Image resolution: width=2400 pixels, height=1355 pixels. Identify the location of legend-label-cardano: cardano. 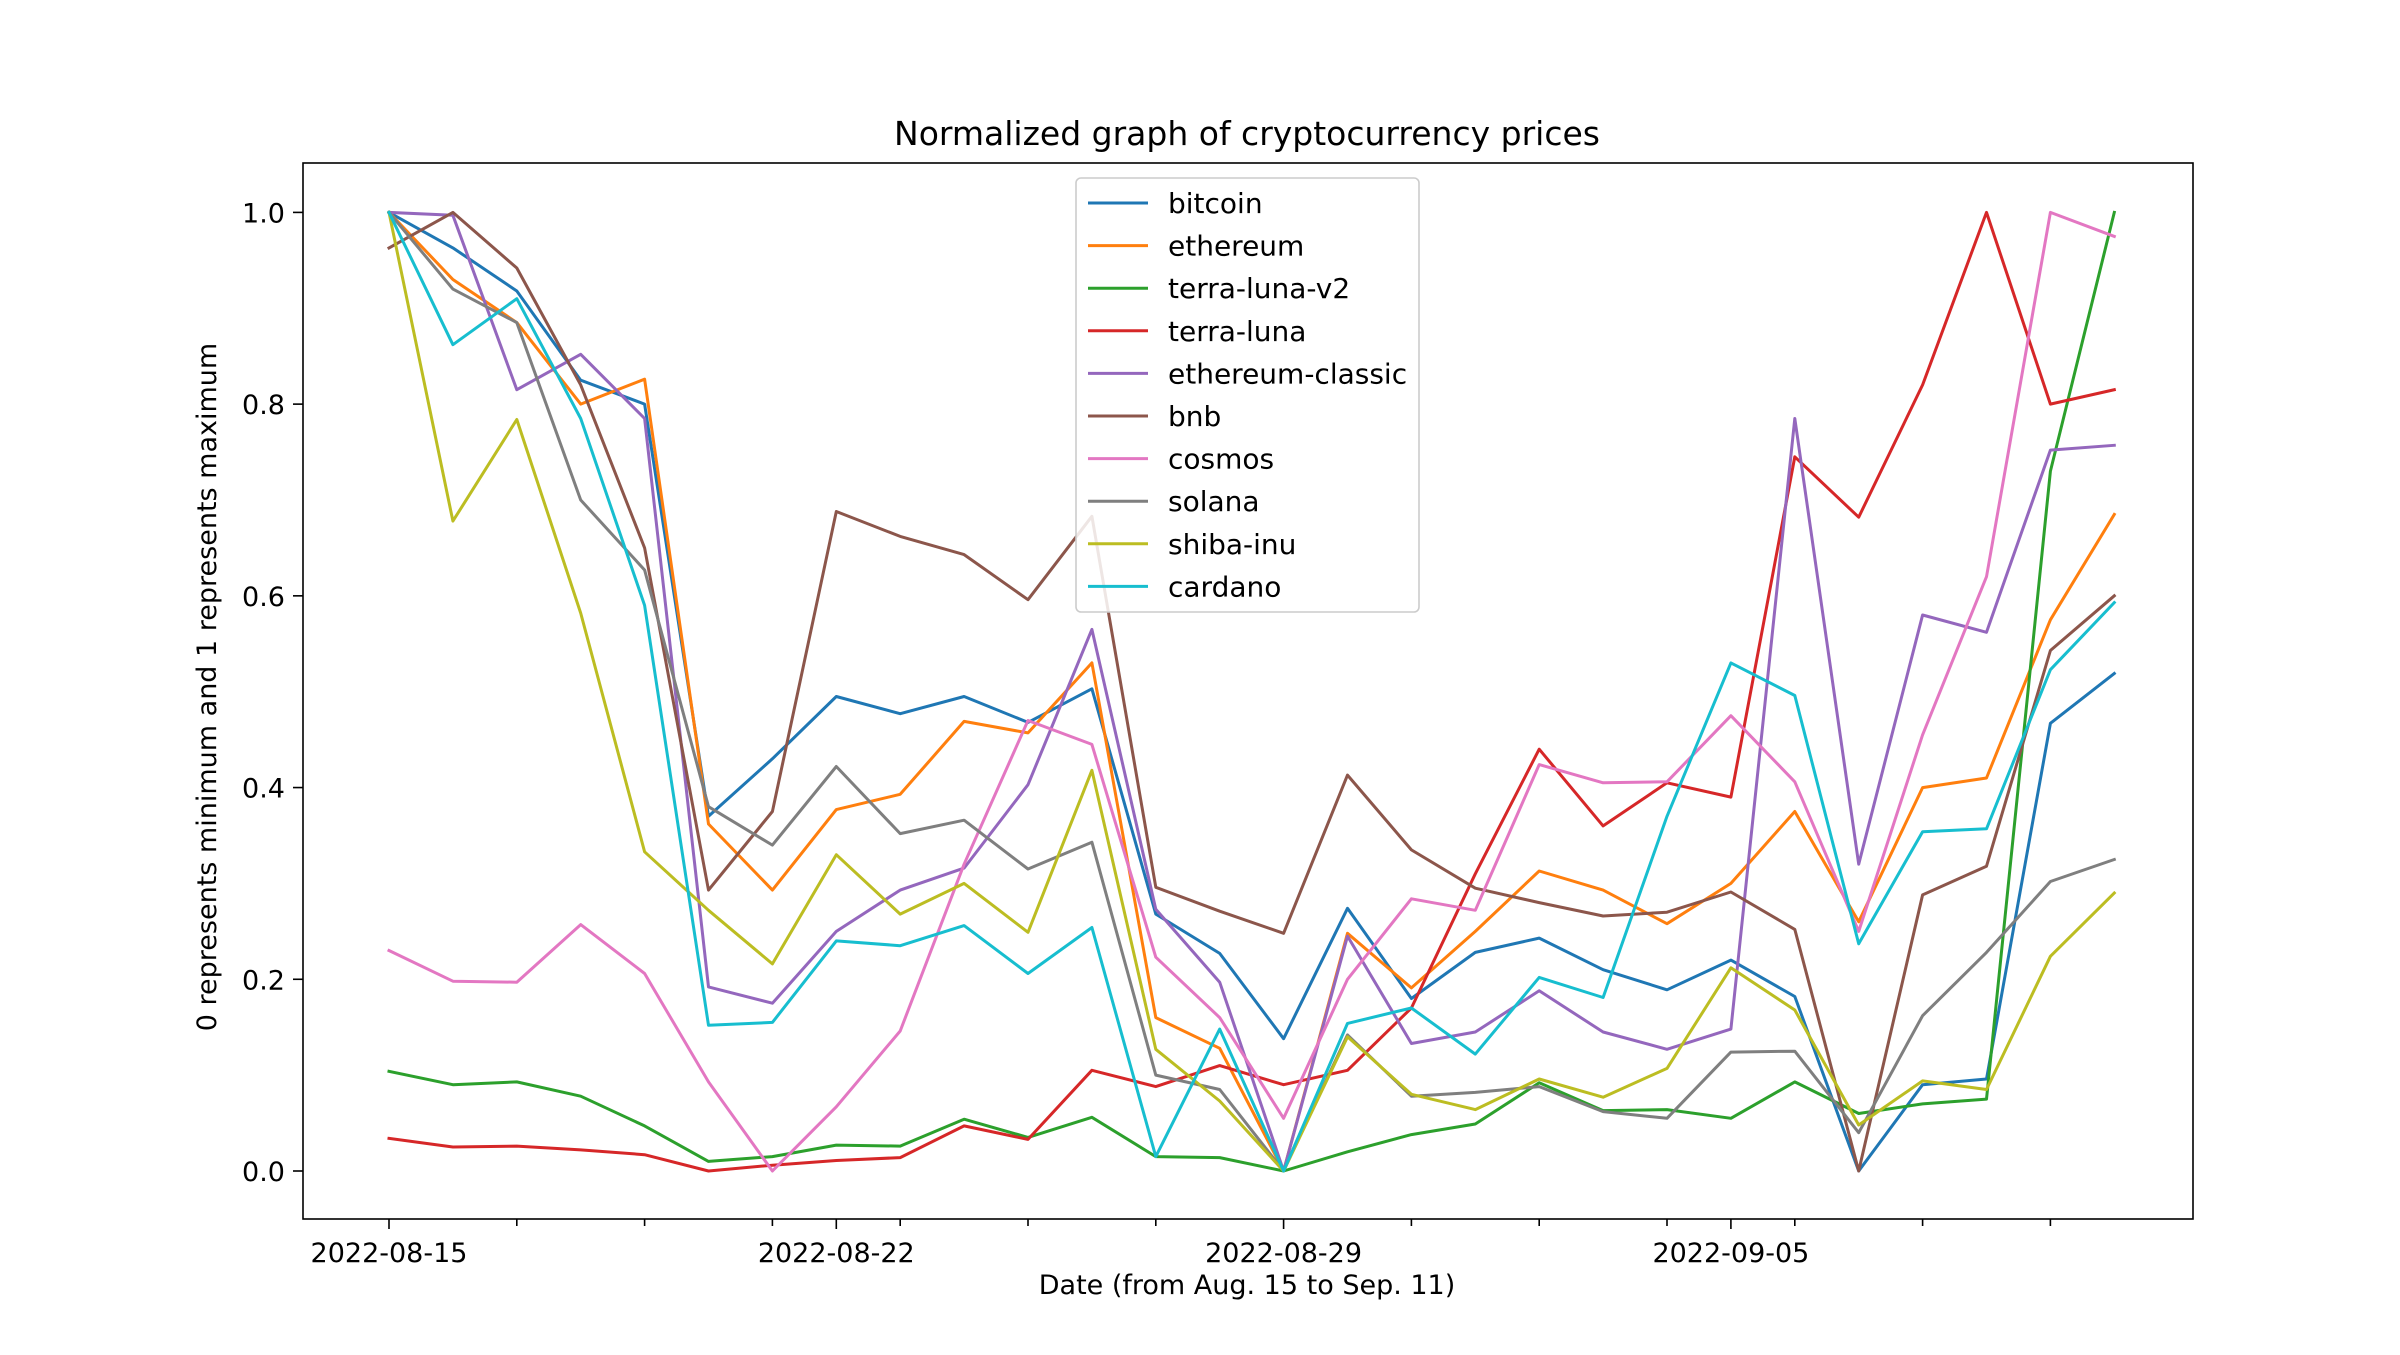
(1224, 586).